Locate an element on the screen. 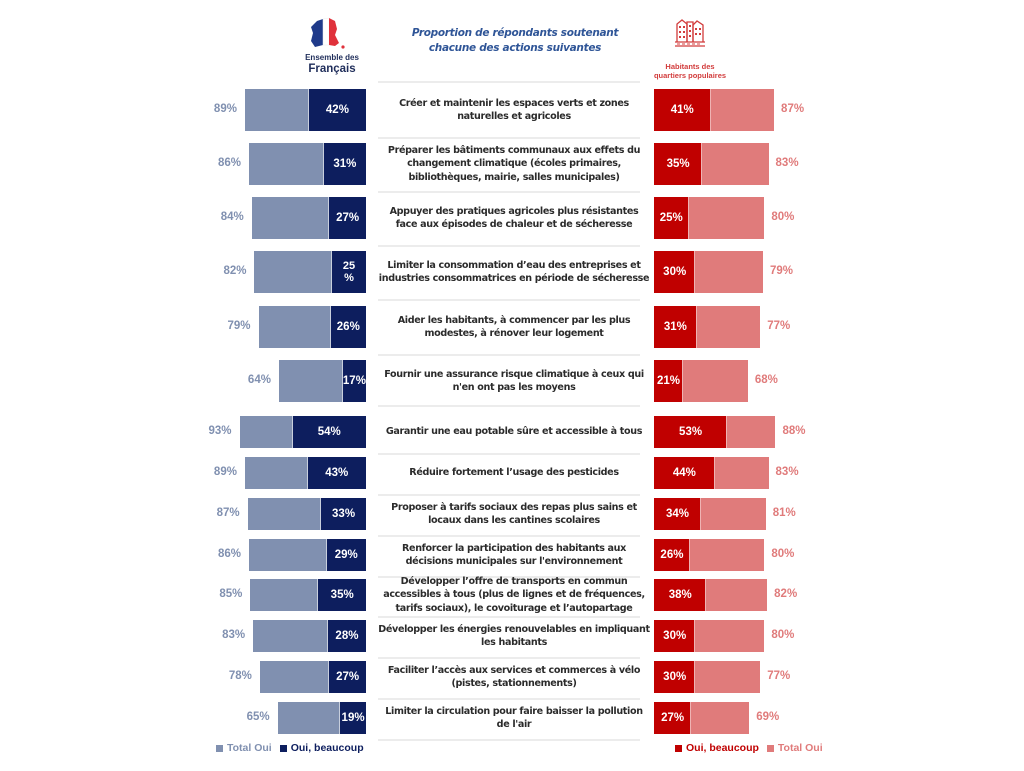  label-total-oui-francais: 83% is located at coordinates (234, 635).